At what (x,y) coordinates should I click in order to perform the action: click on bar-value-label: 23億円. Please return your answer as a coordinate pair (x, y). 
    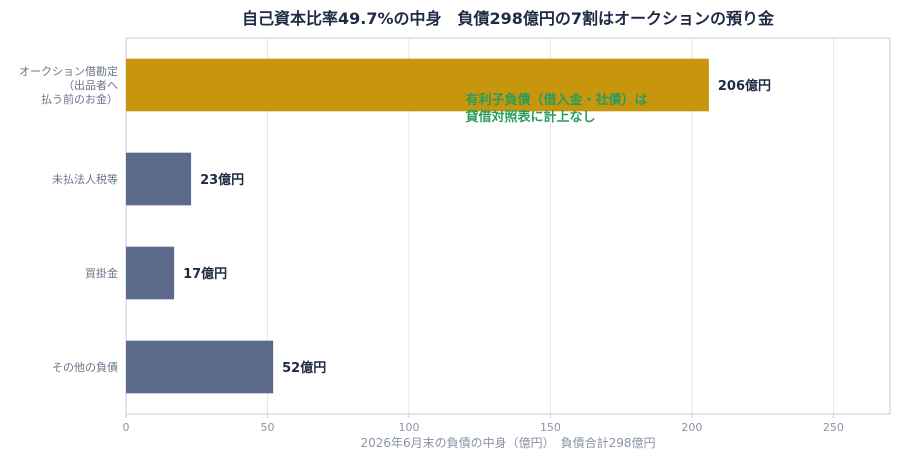
    Looking at the image, I should click on (222, 180).